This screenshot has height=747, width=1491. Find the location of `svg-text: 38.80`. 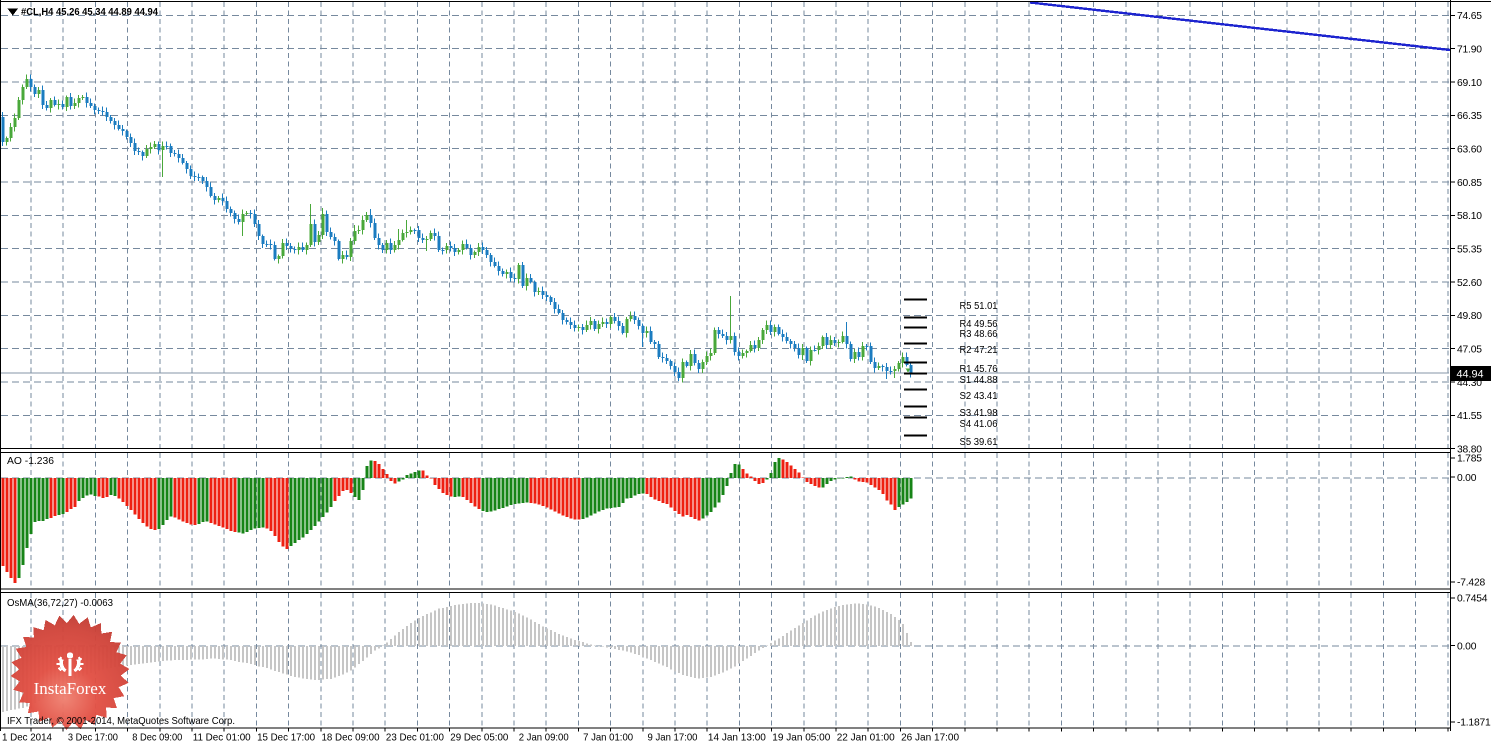

svg-text: 38.80 is located at coordinates (1469, 450).